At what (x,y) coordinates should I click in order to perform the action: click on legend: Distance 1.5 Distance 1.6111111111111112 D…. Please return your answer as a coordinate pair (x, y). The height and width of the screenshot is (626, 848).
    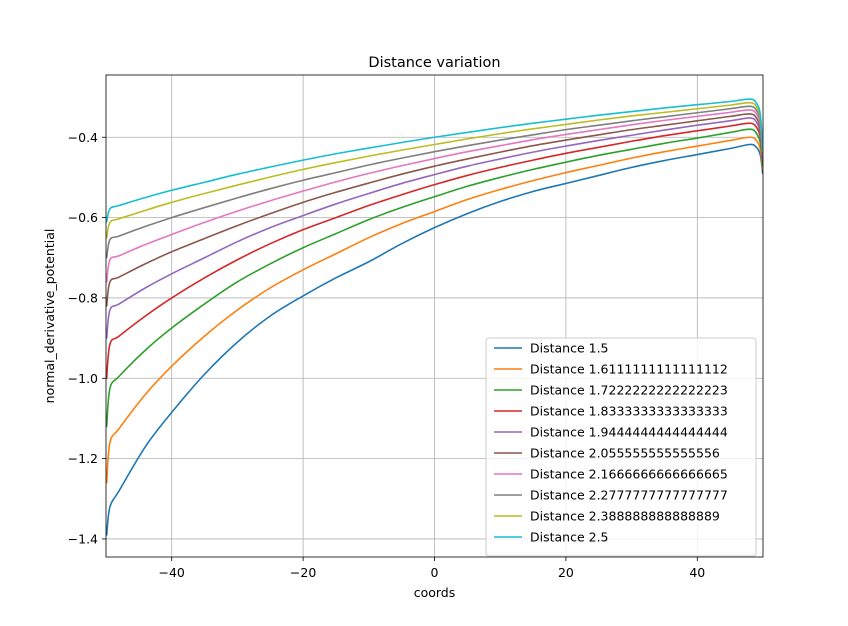
    Looking at the image, I should click on (621, 447).